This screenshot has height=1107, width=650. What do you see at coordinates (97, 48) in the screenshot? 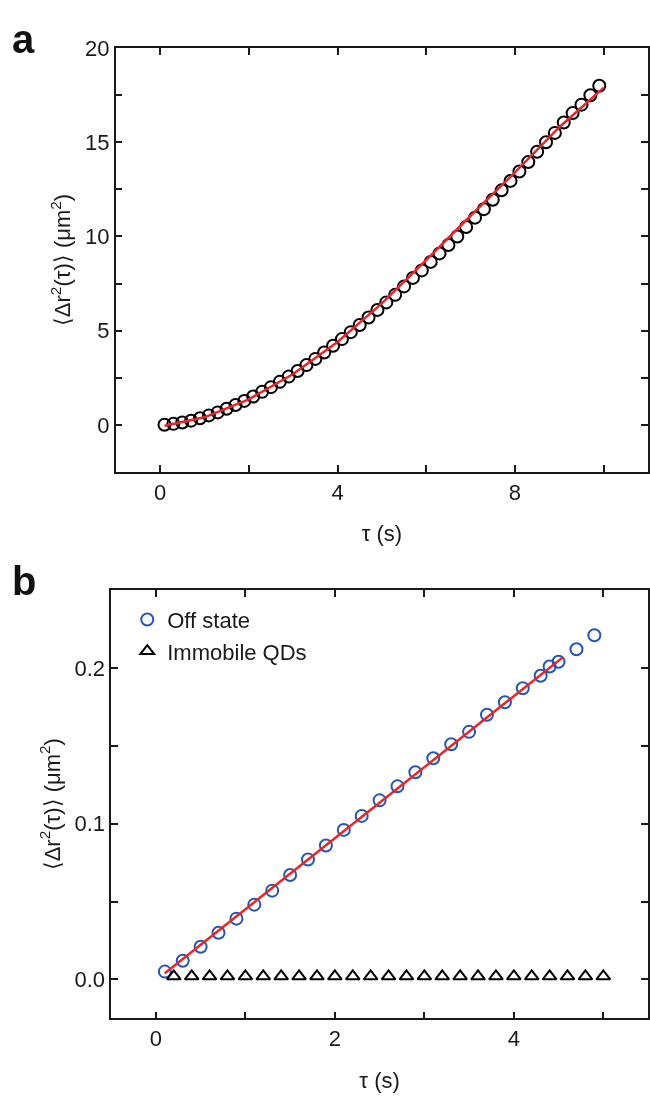
I see `y-tick-label: 20` at bounding box center [97, 48].